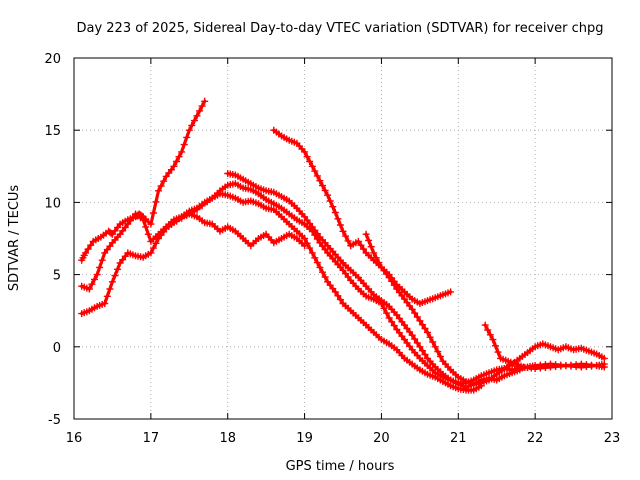 The height and width of the screenshot is (480, 640). Describe the element at coordinates (52, 59) in the screenshot. I see `y-tick-label: 20` at that location.